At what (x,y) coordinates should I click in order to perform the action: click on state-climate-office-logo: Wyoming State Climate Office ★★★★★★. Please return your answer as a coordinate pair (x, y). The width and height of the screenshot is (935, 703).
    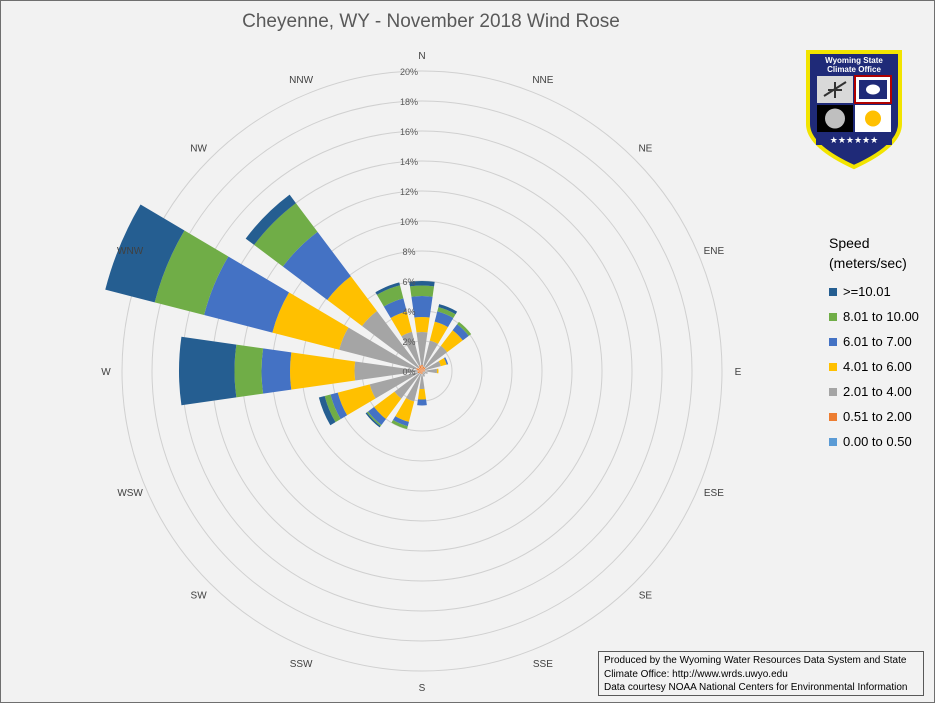
    Looking at the image, I should click on (854, 110).